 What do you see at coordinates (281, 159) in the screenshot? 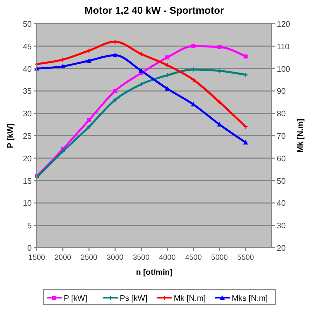
I see `y2-tick-label: 60` at bounding box center [281, 159].